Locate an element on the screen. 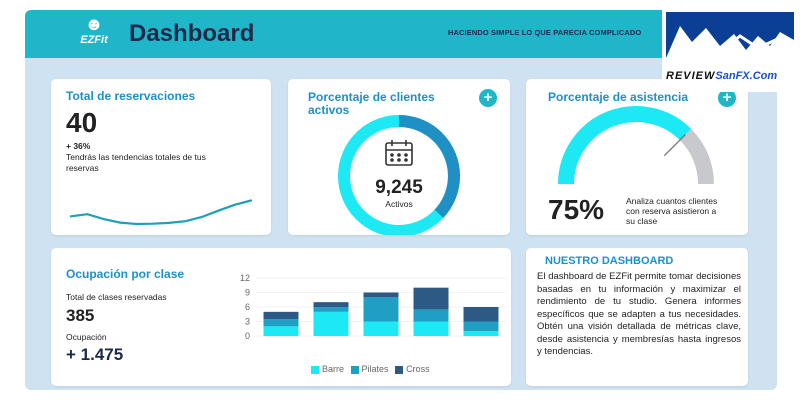 Image resolution: width=800 pixels, height=400 pixels. reservations-trend-chart is located at coordinates (161, 212).